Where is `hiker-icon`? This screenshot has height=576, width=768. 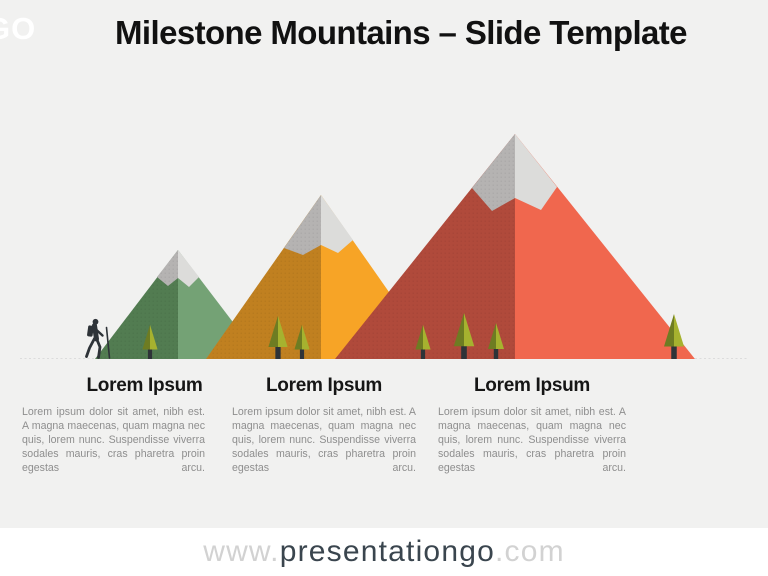
hiker-icon is located at coordinates (98, 338).